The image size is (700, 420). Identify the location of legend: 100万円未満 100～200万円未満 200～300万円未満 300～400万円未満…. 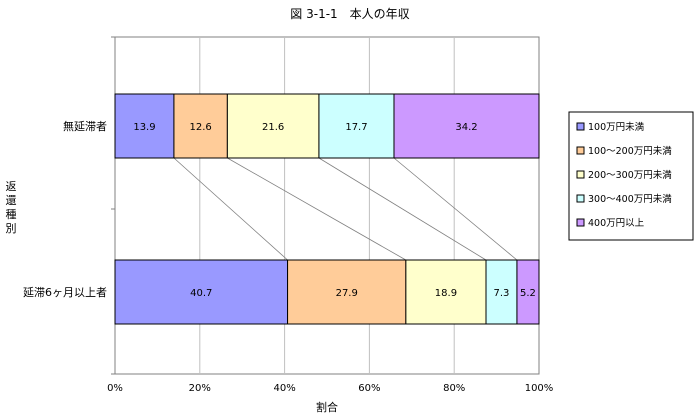
(631, 176).